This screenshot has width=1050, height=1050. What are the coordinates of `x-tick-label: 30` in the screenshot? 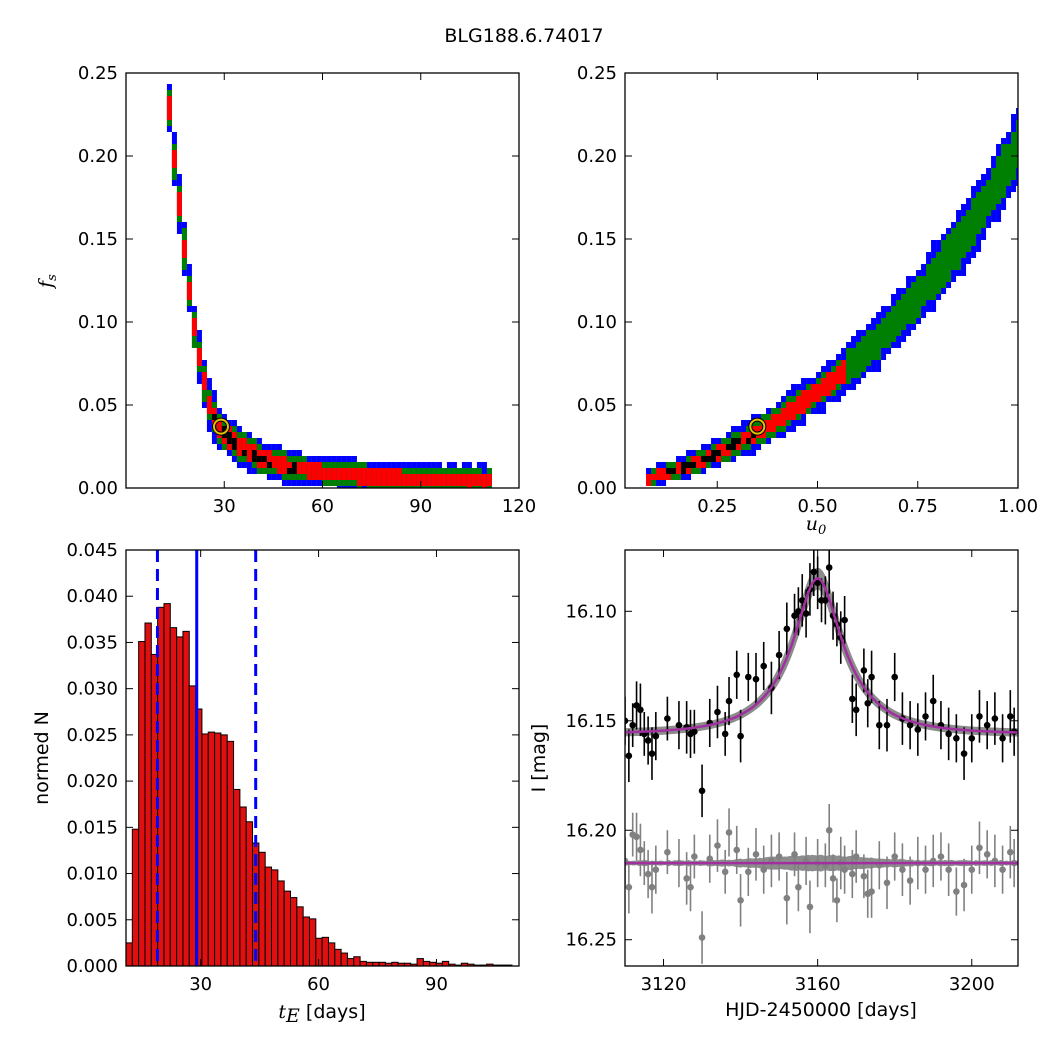 It's located at (200, 984).